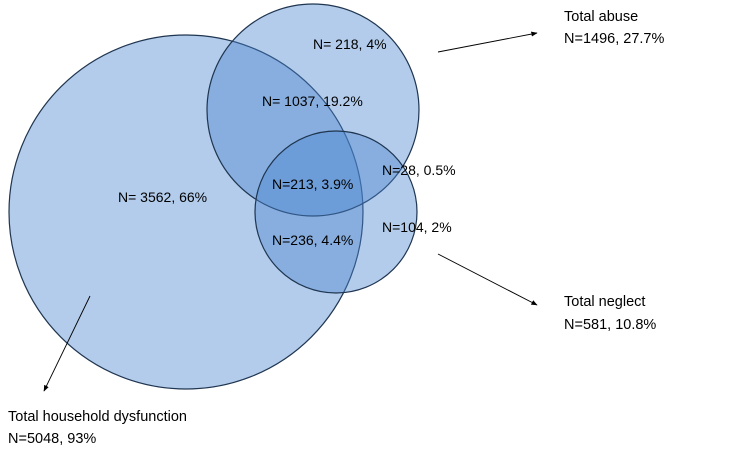 The width and height of the screenshot is (751, 450). I want to click on household-callout-title: Total household dysfunction, so click(97, 417).